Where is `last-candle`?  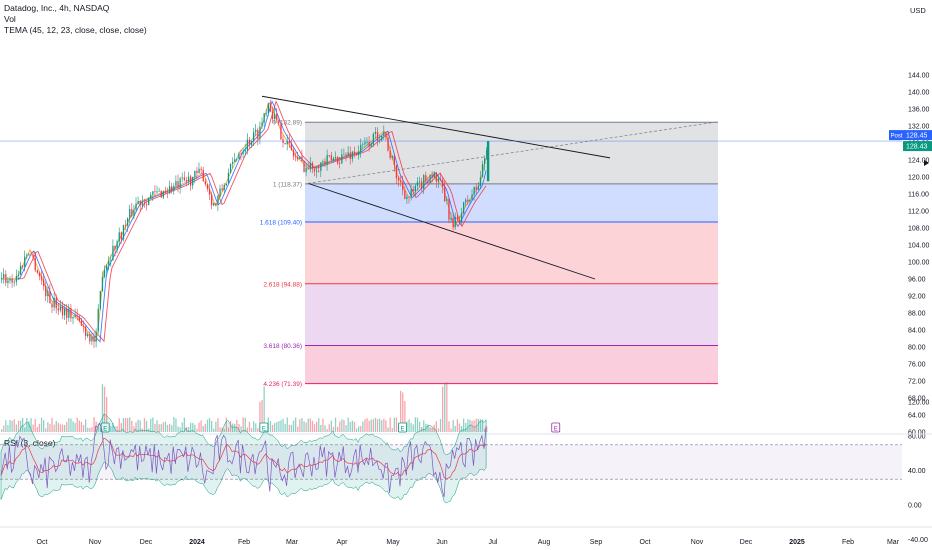
last-candle is located at coordinates (488, 161).